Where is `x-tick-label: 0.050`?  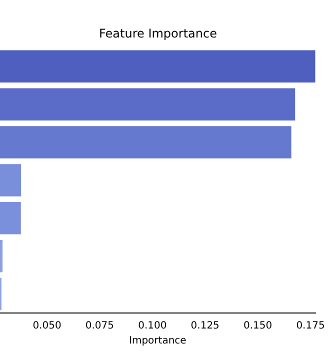 x-tick-label: 0.050 is located at coordinates (47, 326).